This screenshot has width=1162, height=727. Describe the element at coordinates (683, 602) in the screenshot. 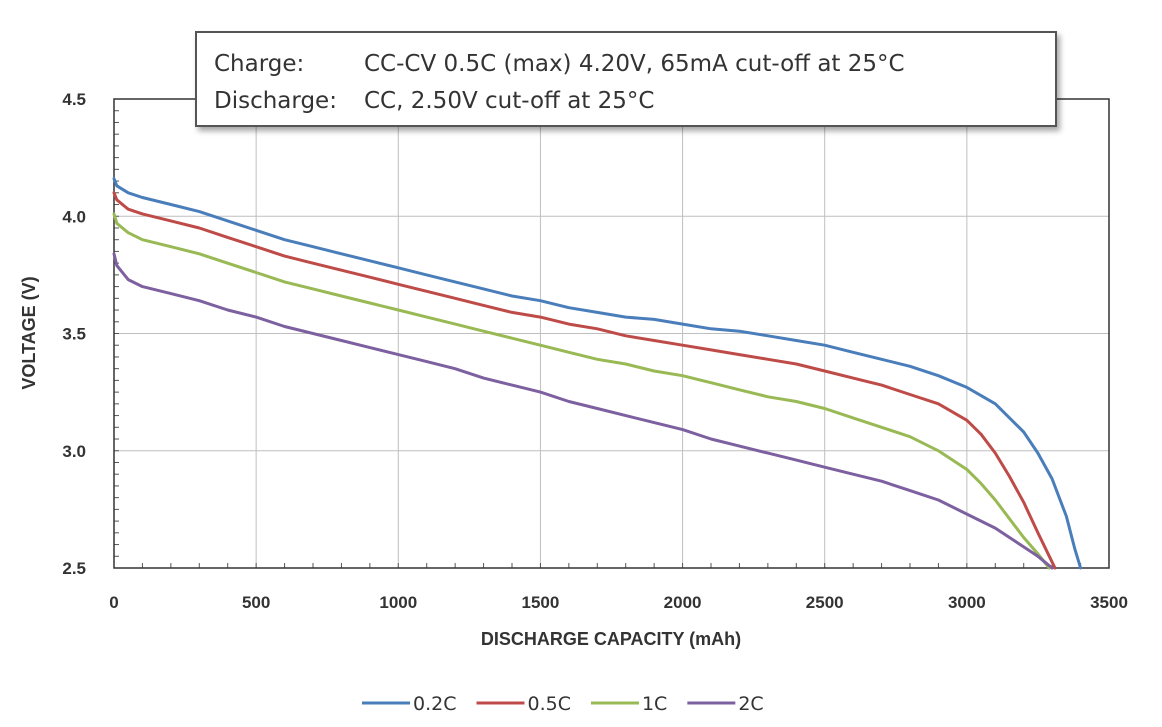

I see `x-tick-label: 2000` at that location.